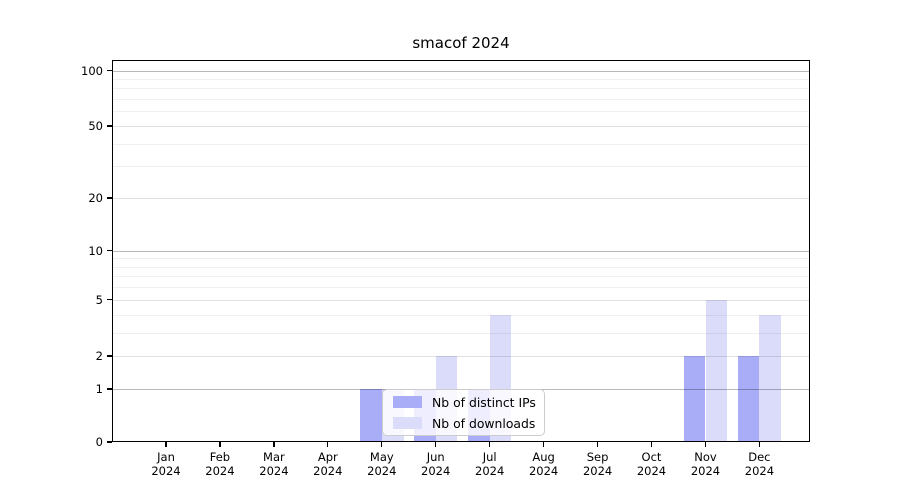 The width and height of the screenshot is (900, 500). What do you see at coordinates (484, 423) in the screenshot?
I see `legend-label-downloads: Nb of downloads` at bounding box center [484, 423].